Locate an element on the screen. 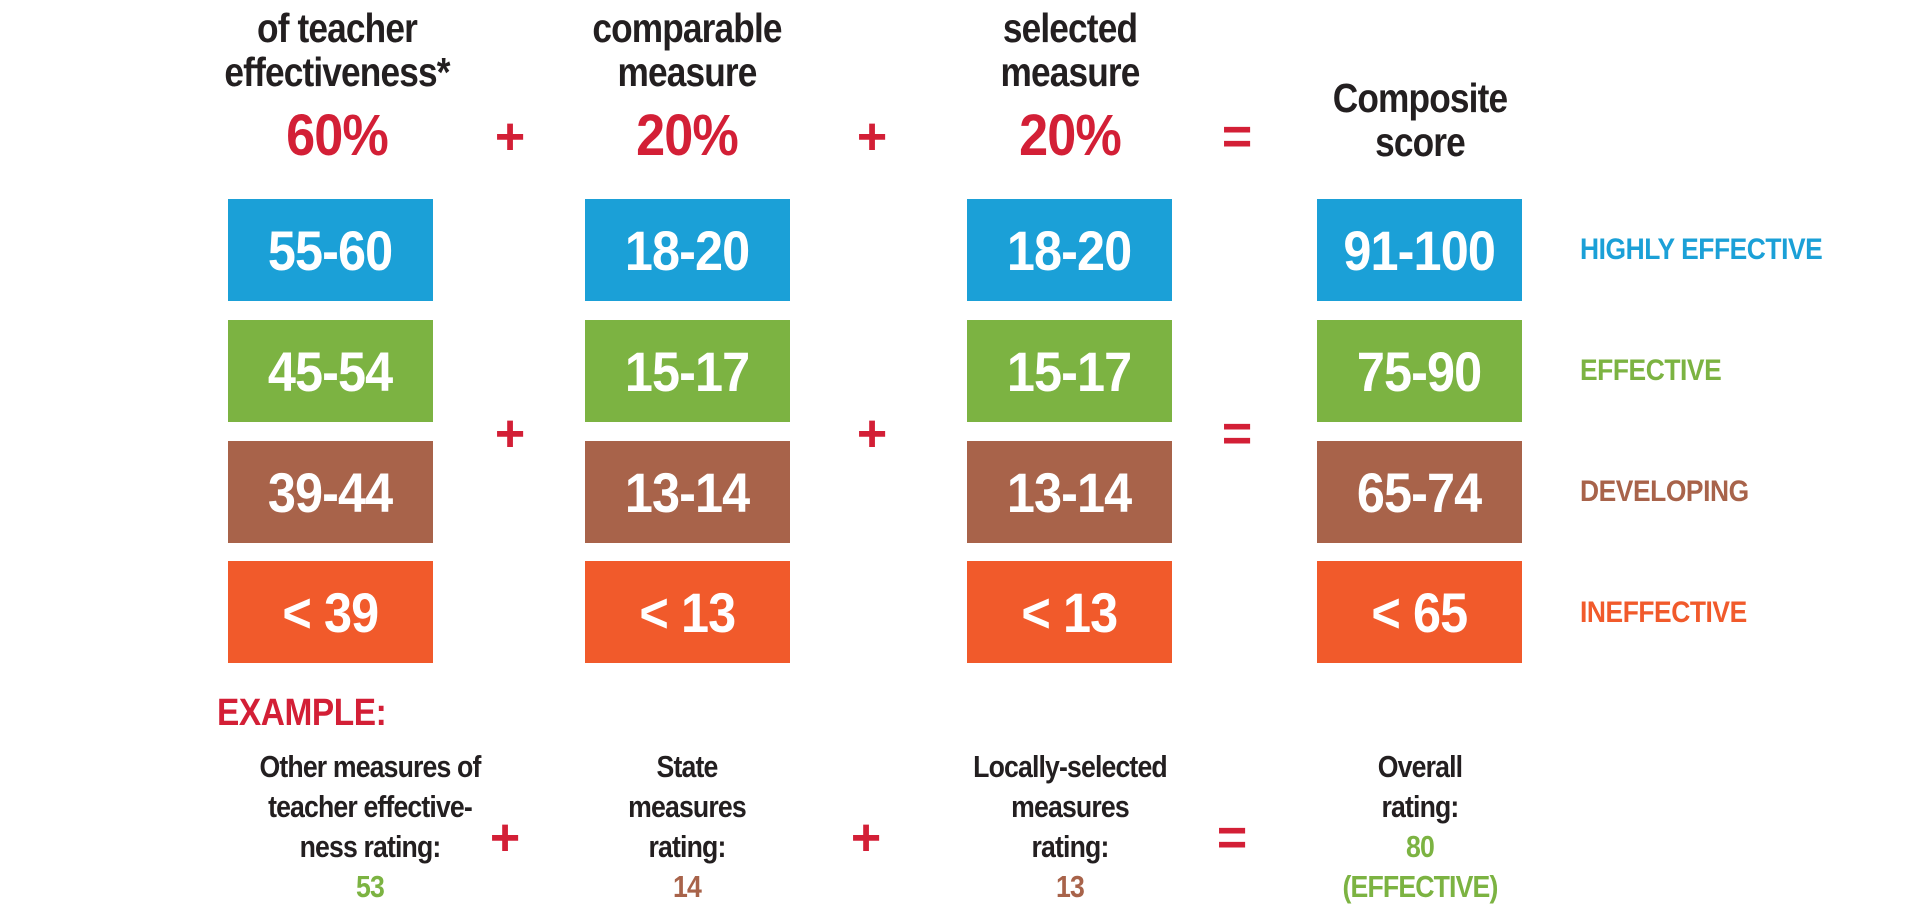 This screenshot has width=1920, height=907. header-3-line-2: measure is located at coordinates (1070, 72).